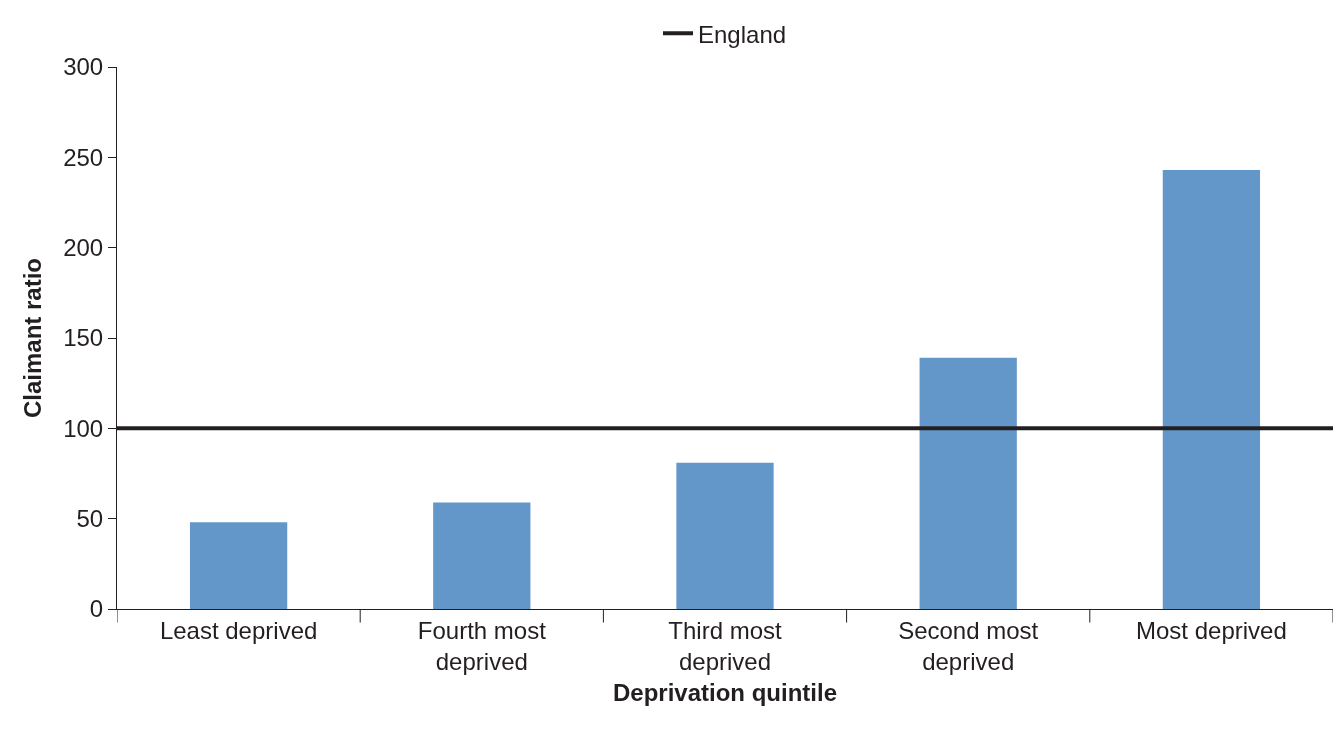  I want to click on y-tick-label: 250, so click(83, 157).